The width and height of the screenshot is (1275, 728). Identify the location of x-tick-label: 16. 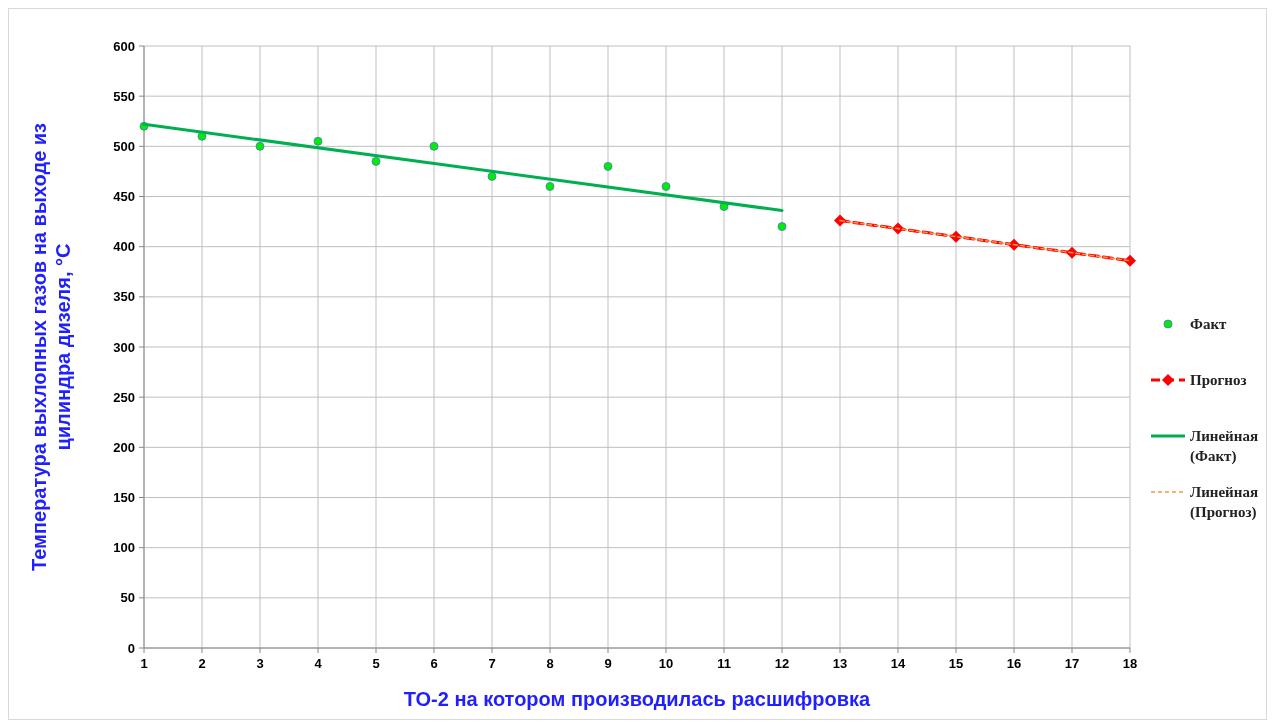
(1014, 663).